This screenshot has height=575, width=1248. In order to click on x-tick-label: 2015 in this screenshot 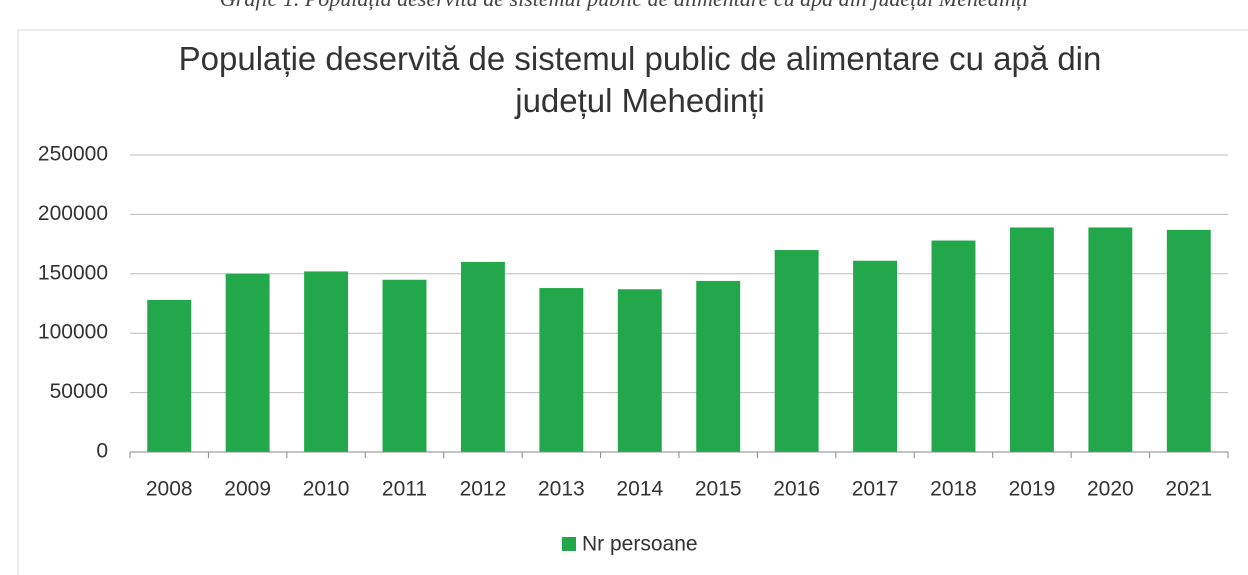, I will do `click(718, 489)`.